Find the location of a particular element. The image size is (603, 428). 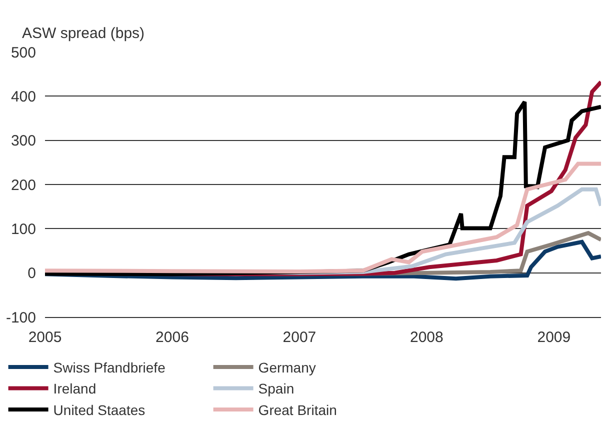

x-tick-label: 2005 is located at coordinates (45, 337).